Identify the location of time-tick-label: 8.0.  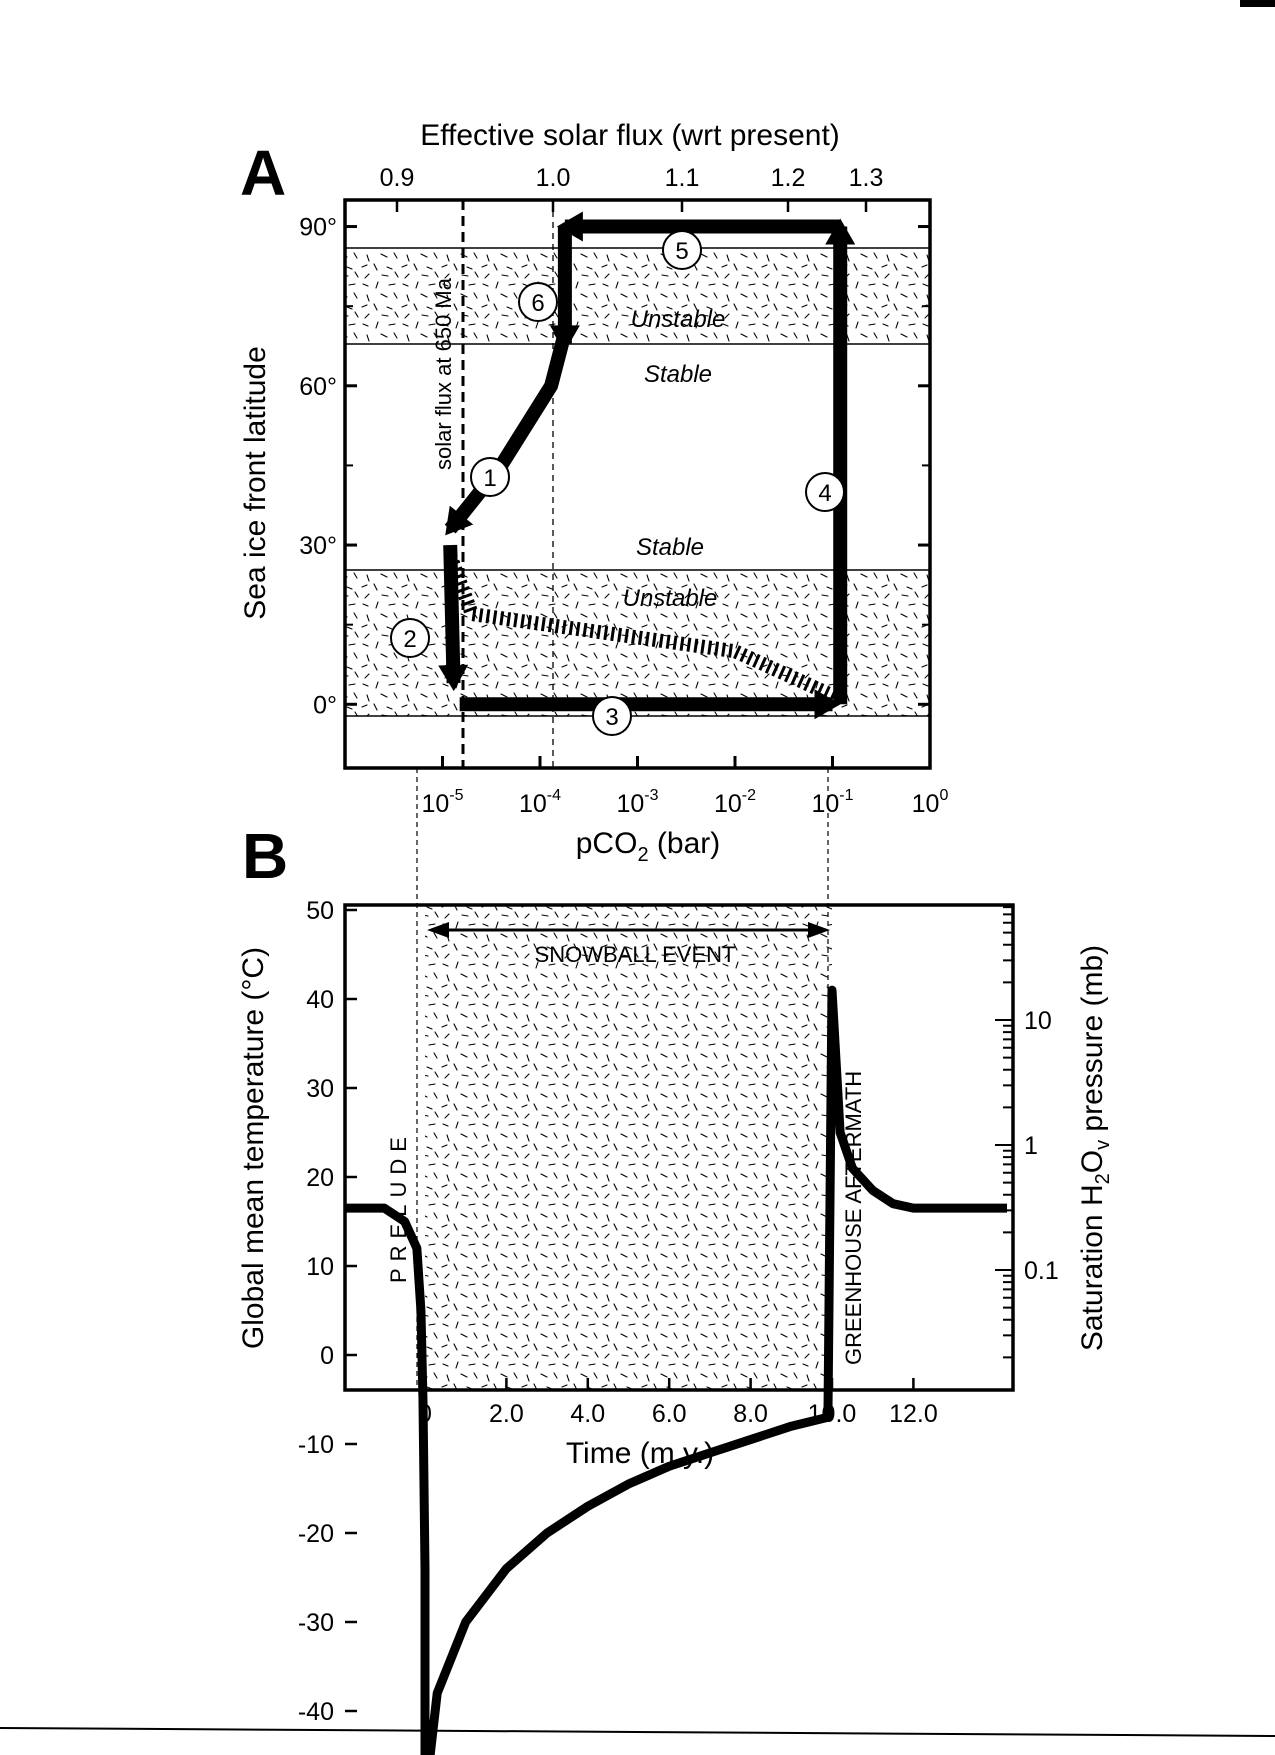
(750, 1414).